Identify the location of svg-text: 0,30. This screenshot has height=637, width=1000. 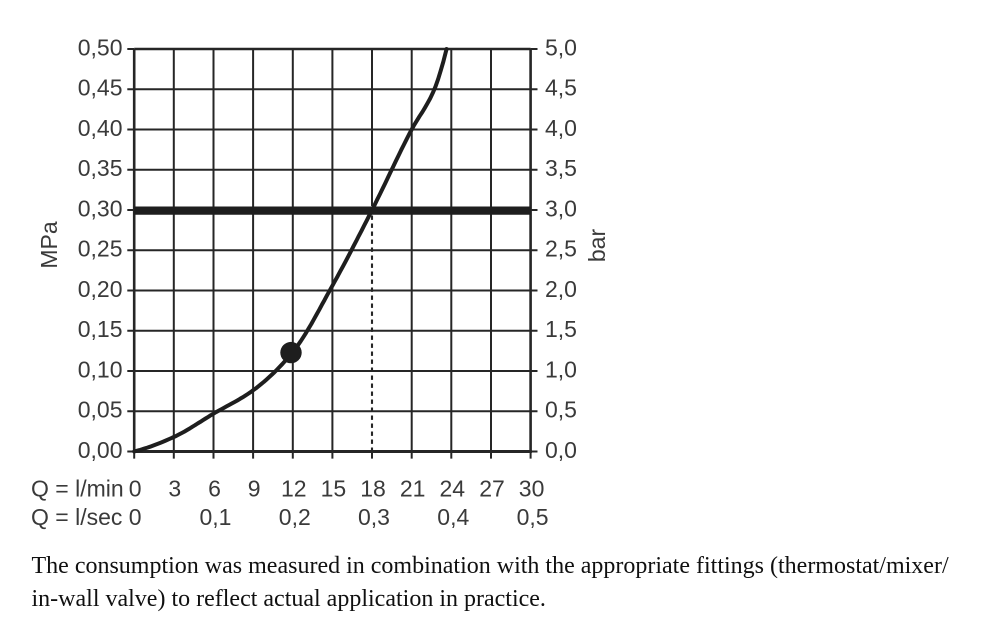
(100, 208).